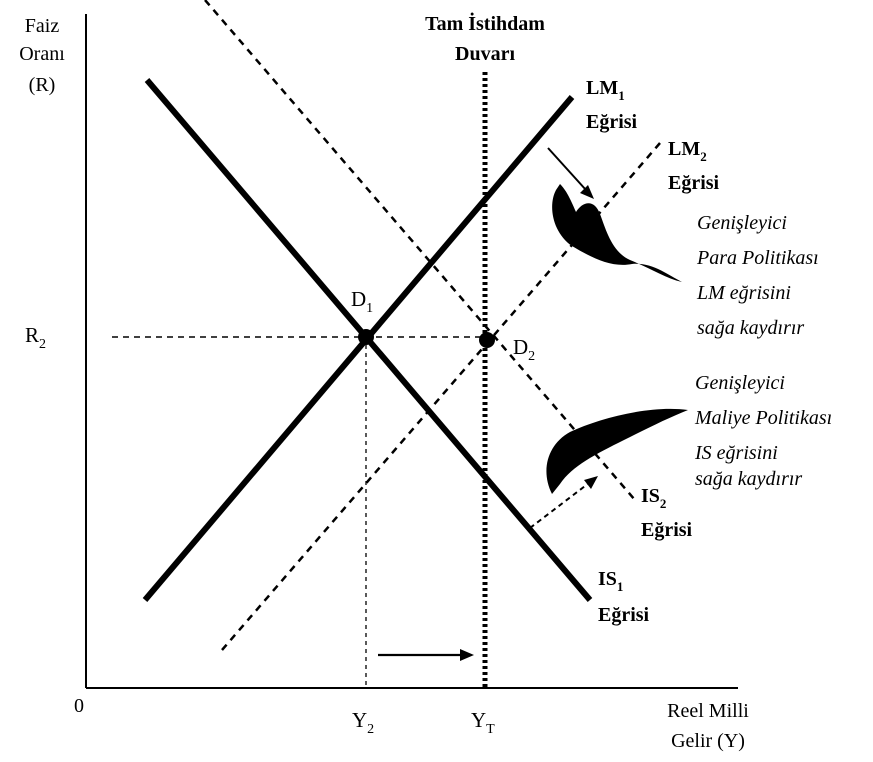  Describe the element at coordinates (362, 301) in the screenshot. I see `d1-label: D1` at that location.